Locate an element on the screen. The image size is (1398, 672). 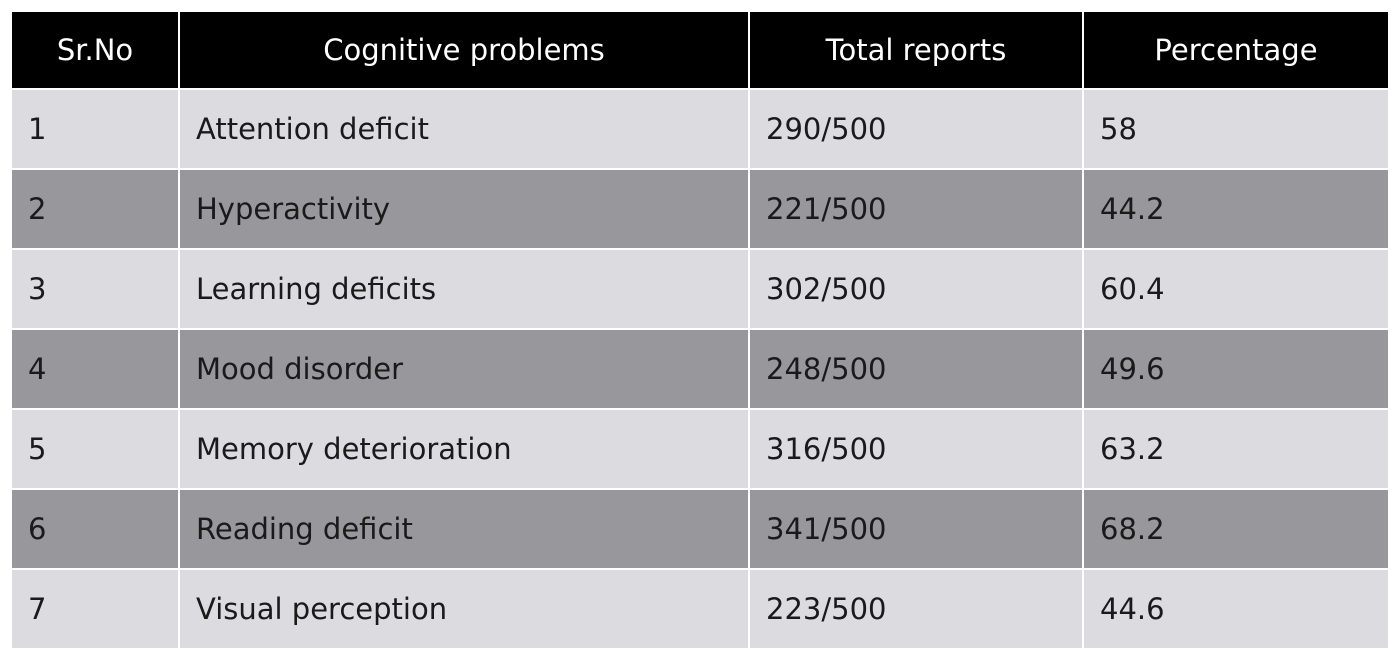
table-row: 6 Reading deficit 341/500 68.2 is located at coordinates (700, 529).